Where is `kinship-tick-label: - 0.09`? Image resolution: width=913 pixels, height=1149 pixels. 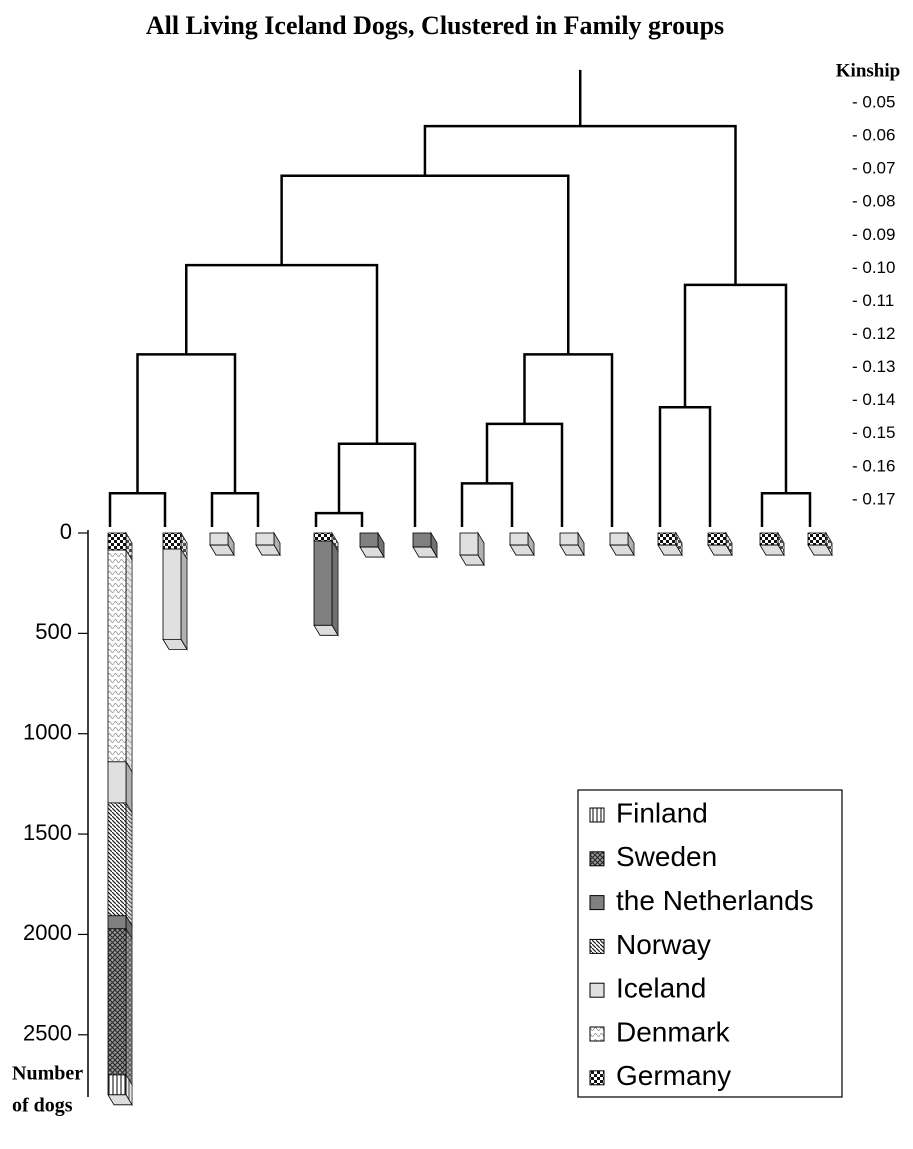 kinship-tick-label: - 0.09 is located at coordinates (873, 234).